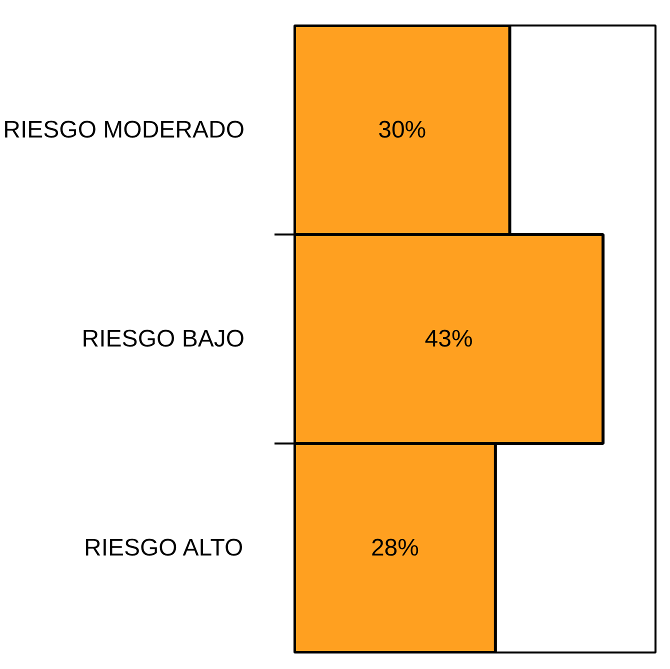 The image size is (670, 669). What do you see at coordinates (402, 130) in the screenshot?
I see `data-label: 30%` at bounding box center [402, 130].